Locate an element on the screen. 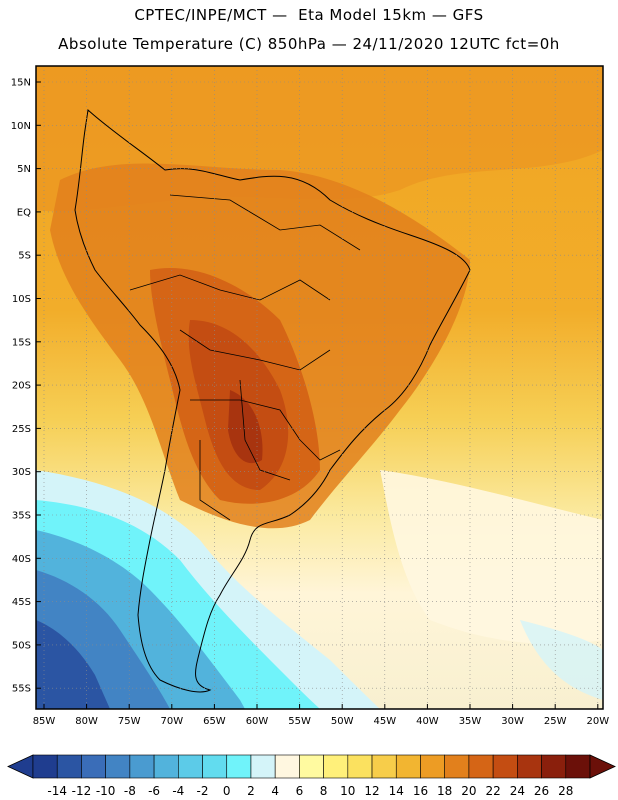 Image resolution: width=618 pixels, height=800 pixels. colorbar-label: 22 is located at coordinates (492, 791).